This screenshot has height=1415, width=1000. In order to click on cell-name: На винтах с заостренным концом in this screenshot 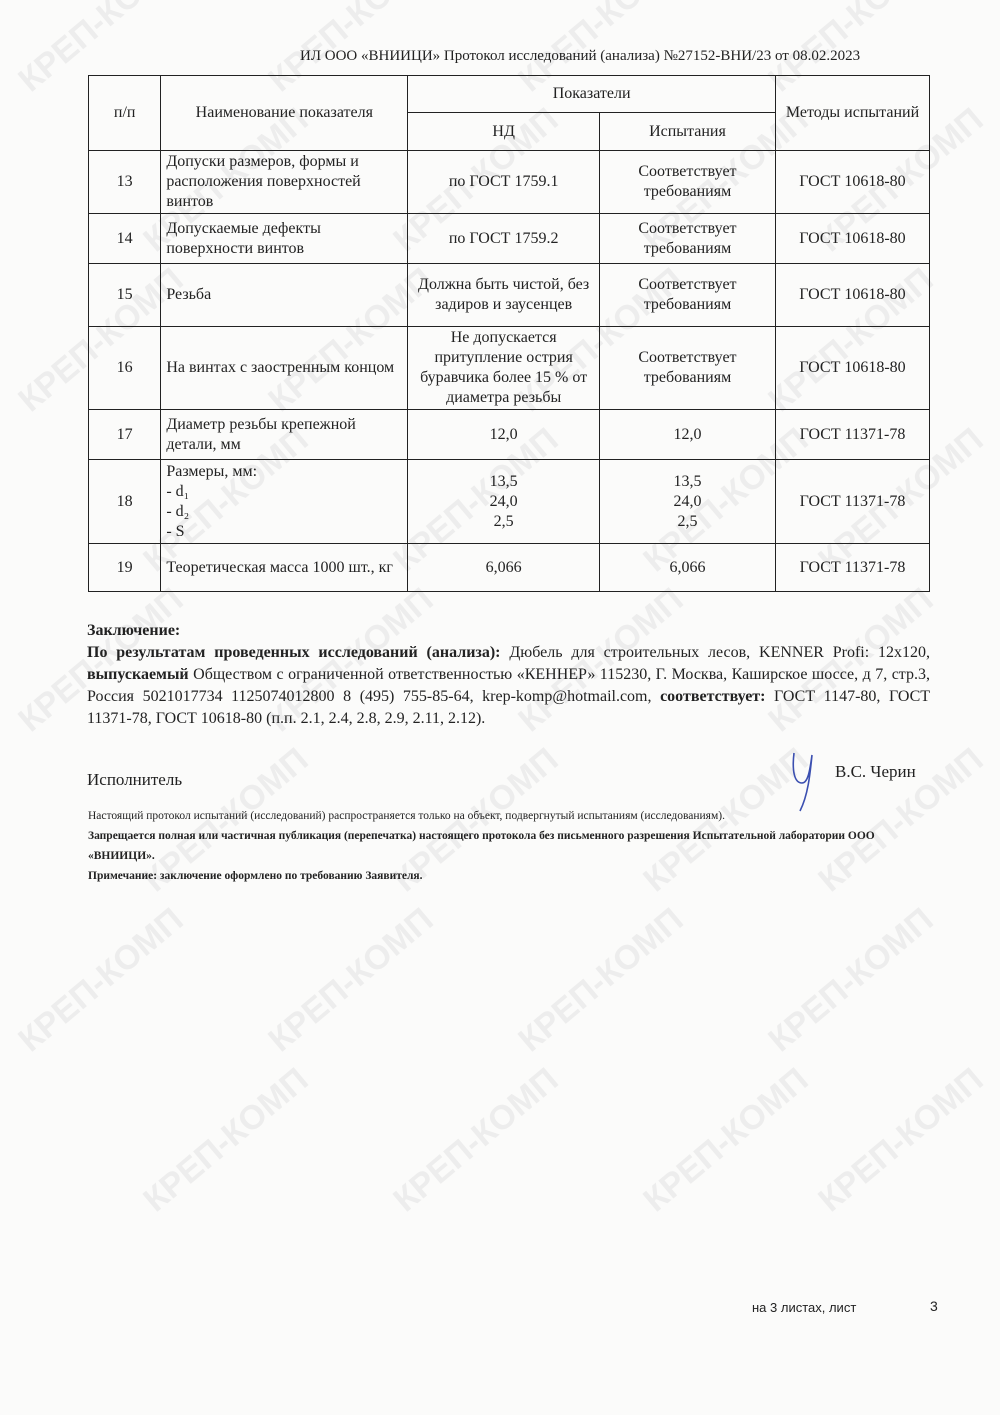, I will do `click(284, 368)`.